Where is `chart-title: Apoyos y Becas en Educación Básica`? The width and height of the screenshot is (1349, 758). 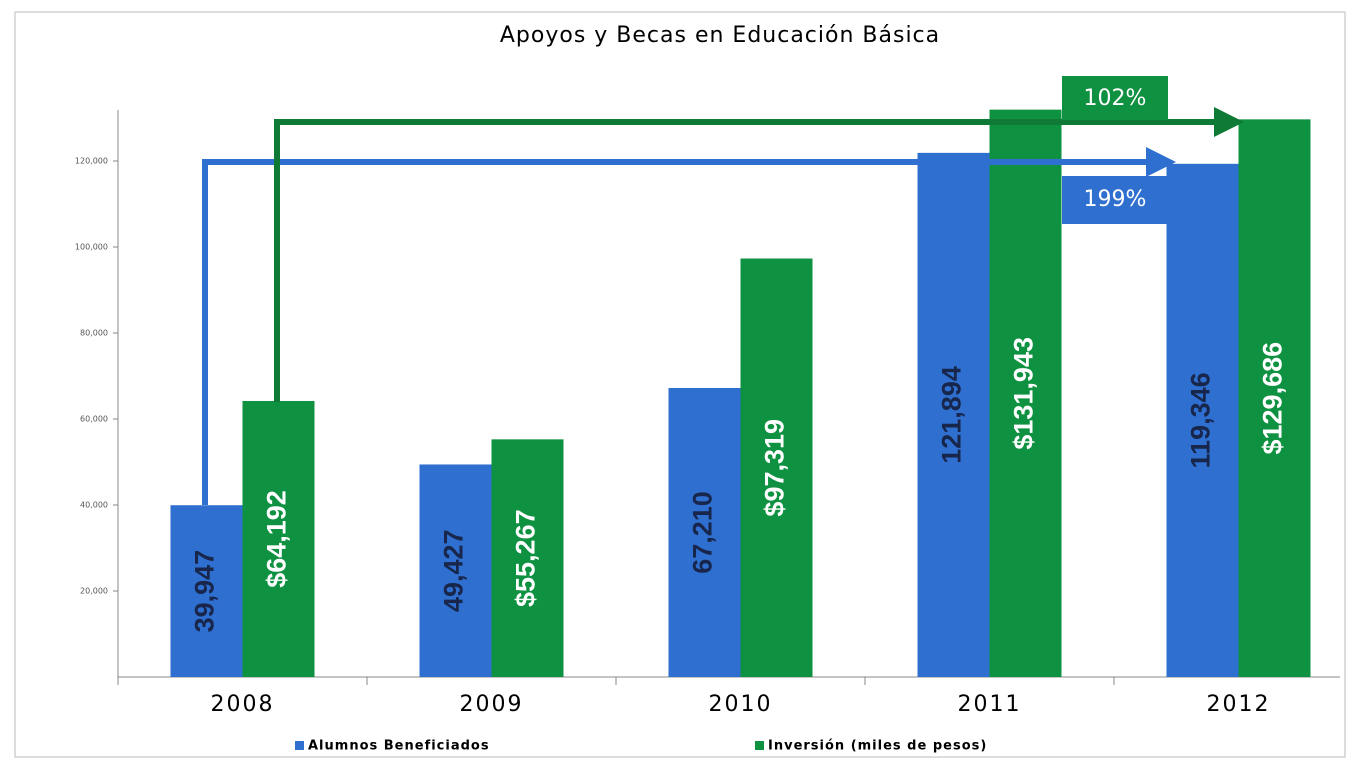
chart-title: Apoyos y Becas en Educación Básica is located at coordinates (720, 35).